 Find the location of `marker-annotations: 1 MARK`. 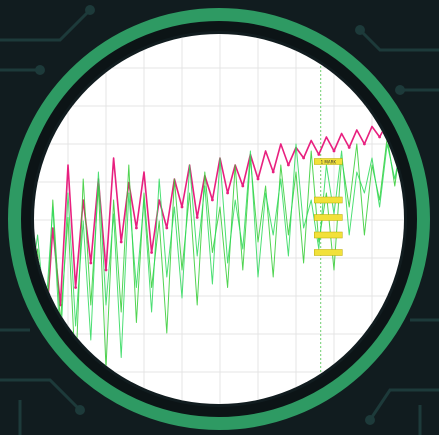

marker-annotations: 1 MARK is located at coordinates (328, 207).